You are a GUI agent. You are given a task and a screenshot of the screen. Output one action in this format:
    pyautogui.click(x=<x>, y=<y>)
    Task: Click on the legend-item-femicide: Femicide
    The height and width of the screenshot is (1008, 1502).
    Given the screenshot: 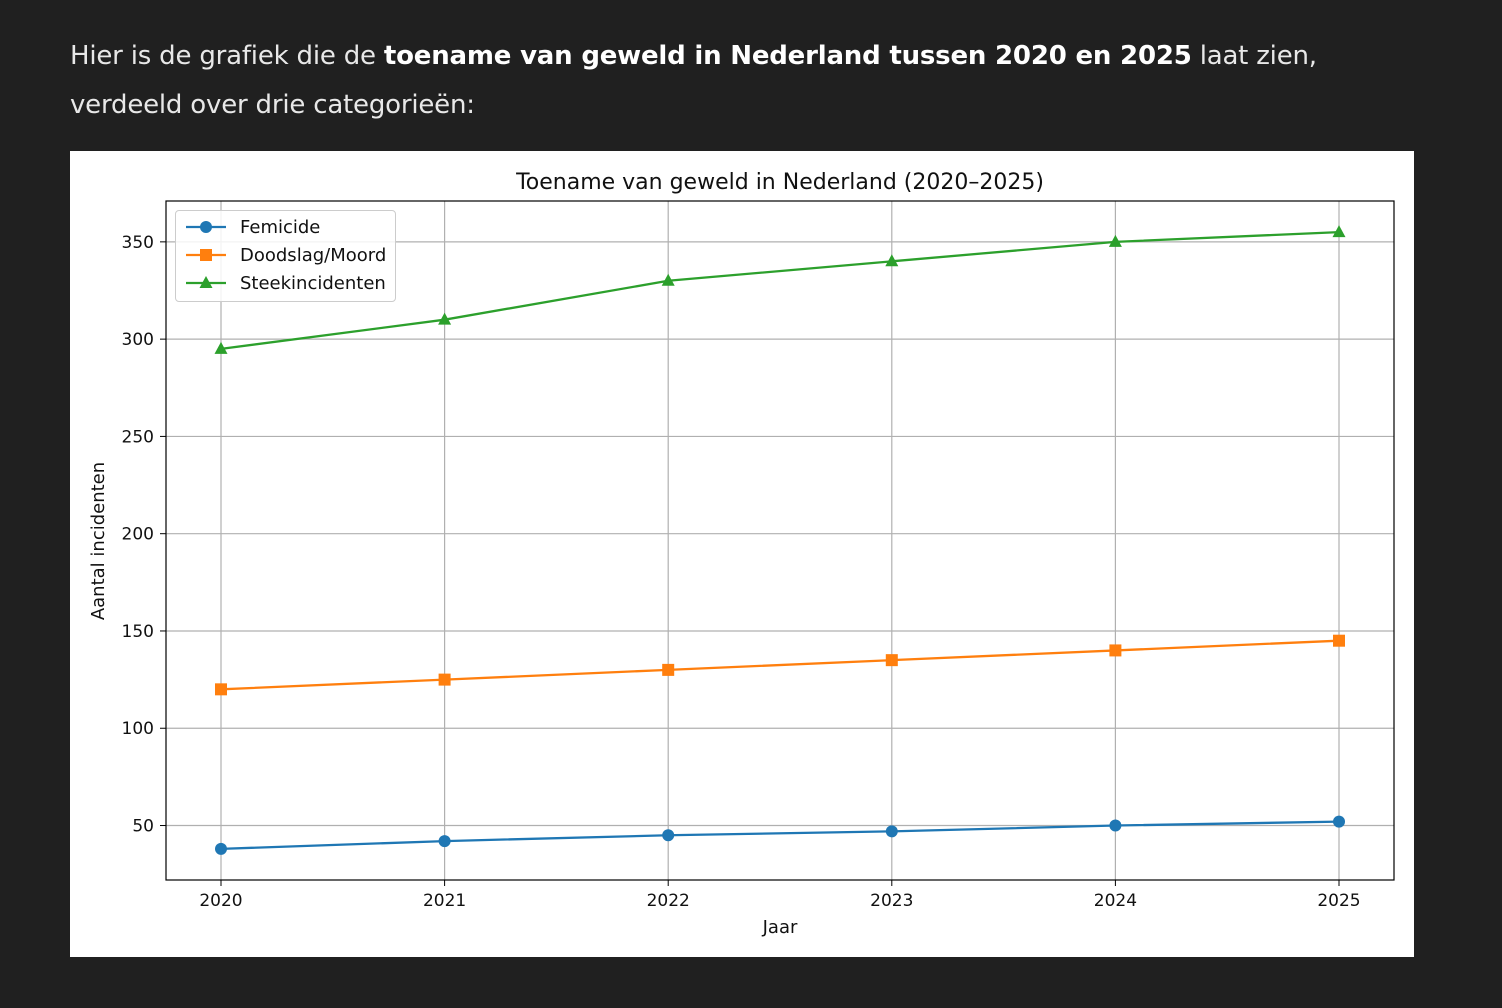 What is the action you would take?
    pyautogui.click(x=252, y=227)
    